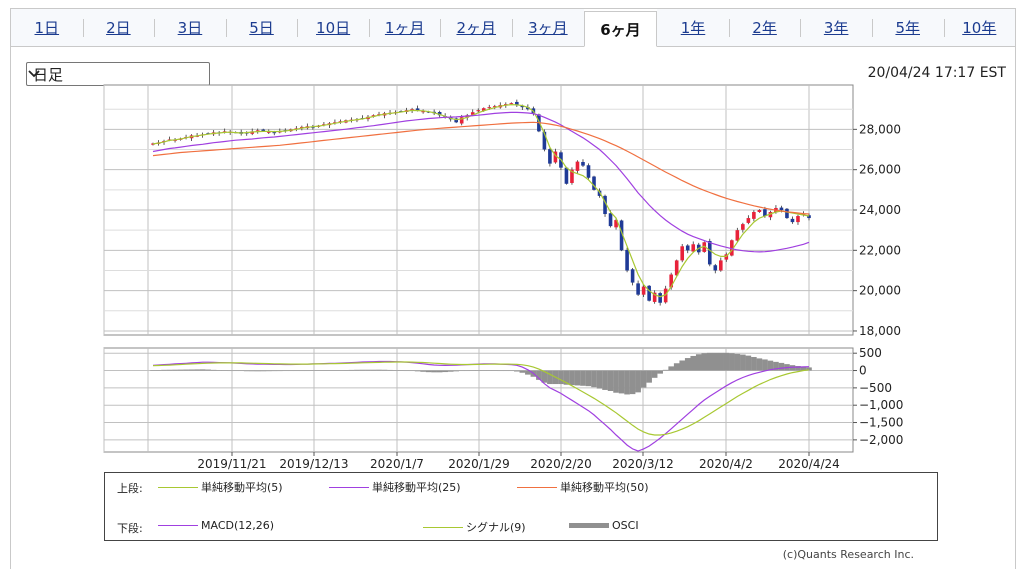  What do you see at coordinates (416, 487) in the screenshot?
I see `legend-item-label: 単純移動平均(25)` at bounding box center [416, 487].